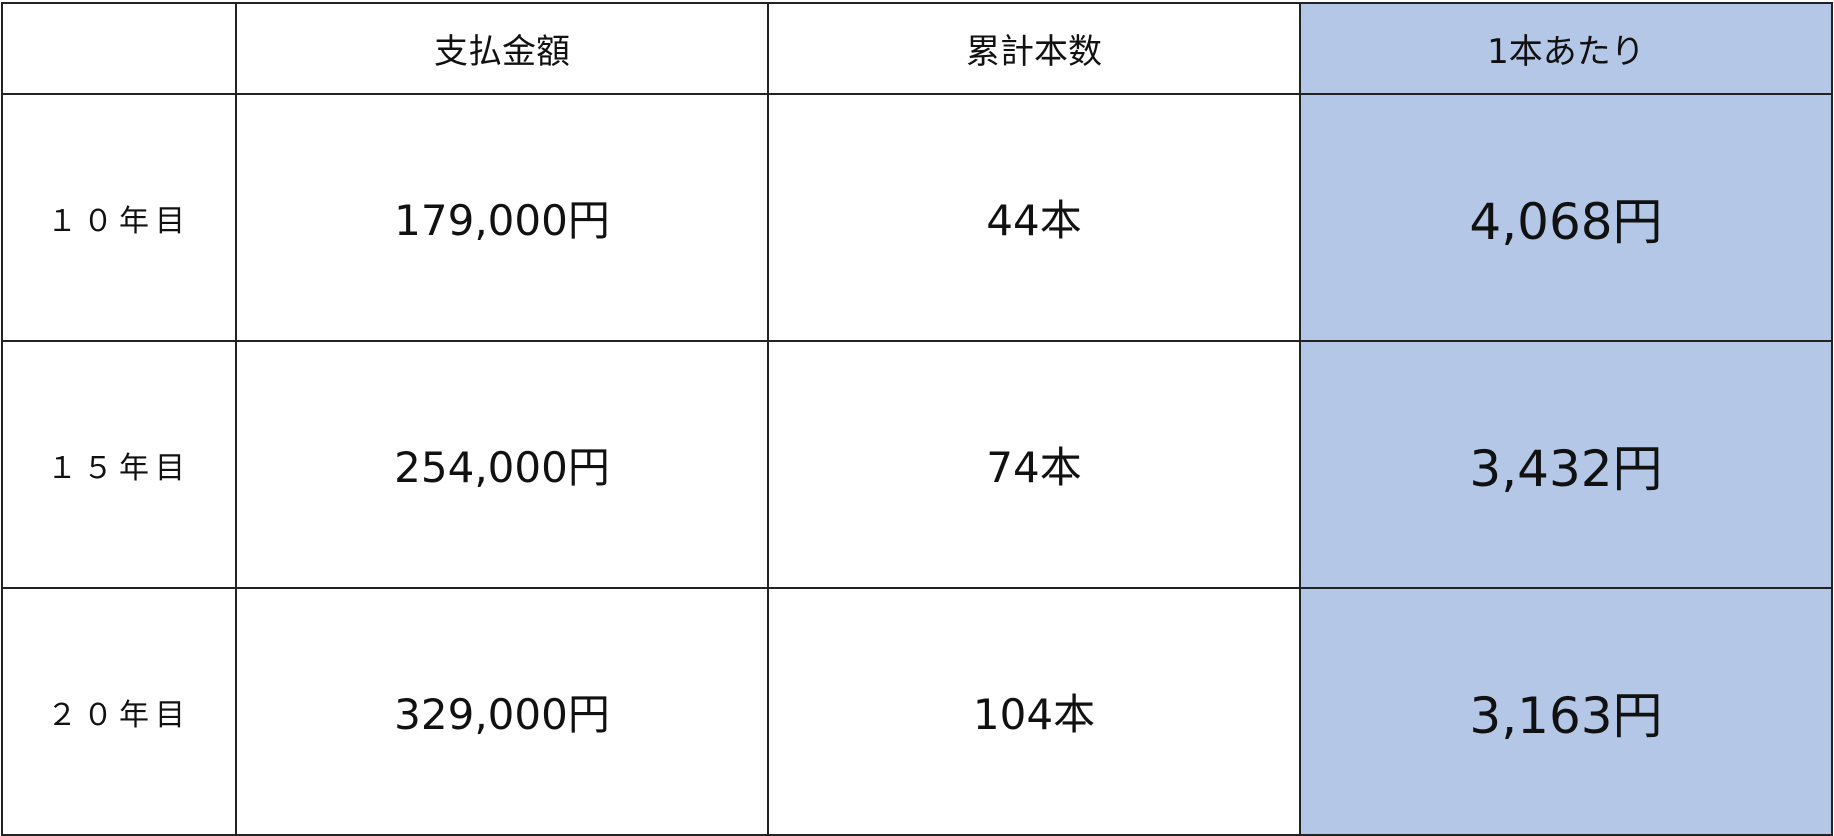 This screenshot has width=1834, height=836. I want to click on row-label: １５年目, so click(119, 464).